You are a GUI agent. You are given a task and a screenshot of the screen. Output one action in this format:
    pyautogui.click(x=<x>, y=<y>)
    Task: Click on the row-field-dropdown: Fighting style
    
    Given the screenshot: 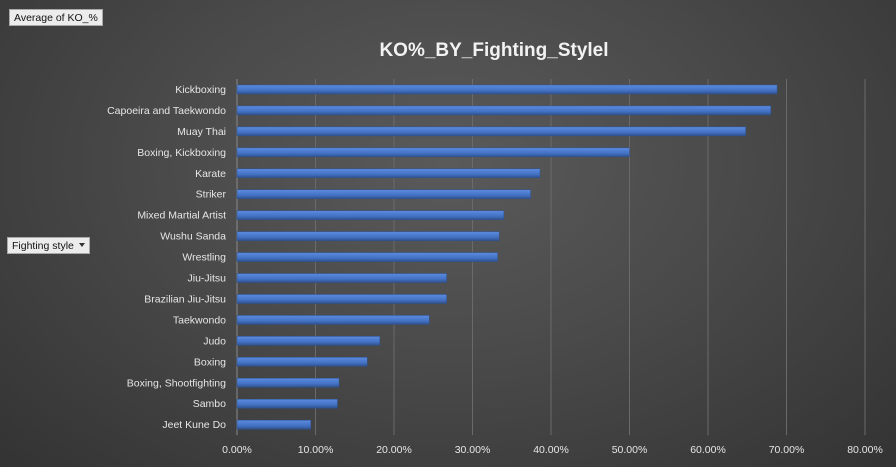 What is the action you would take?
    pyautogui.click(x=48, y=245)
    